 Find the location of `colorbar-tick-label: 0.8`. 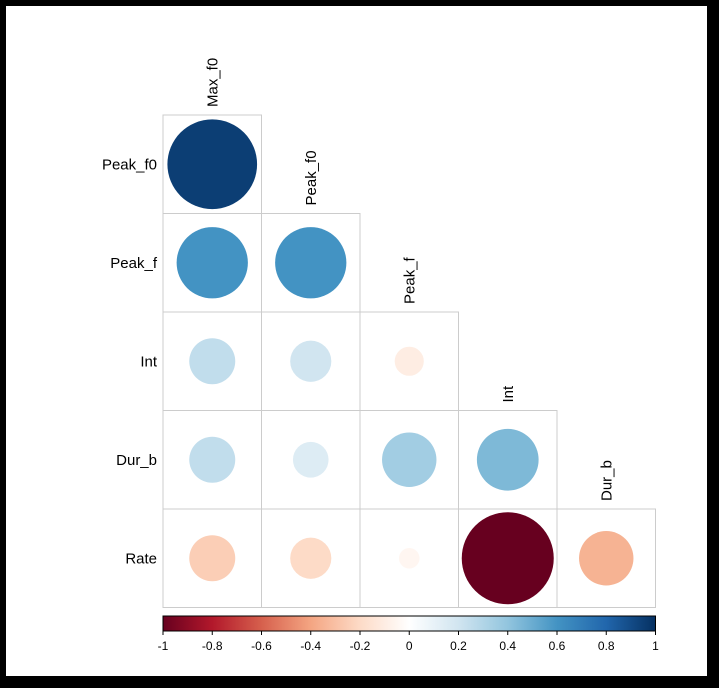

colorbar-tick-label: 0.8 is located at coordinates (606, 646).